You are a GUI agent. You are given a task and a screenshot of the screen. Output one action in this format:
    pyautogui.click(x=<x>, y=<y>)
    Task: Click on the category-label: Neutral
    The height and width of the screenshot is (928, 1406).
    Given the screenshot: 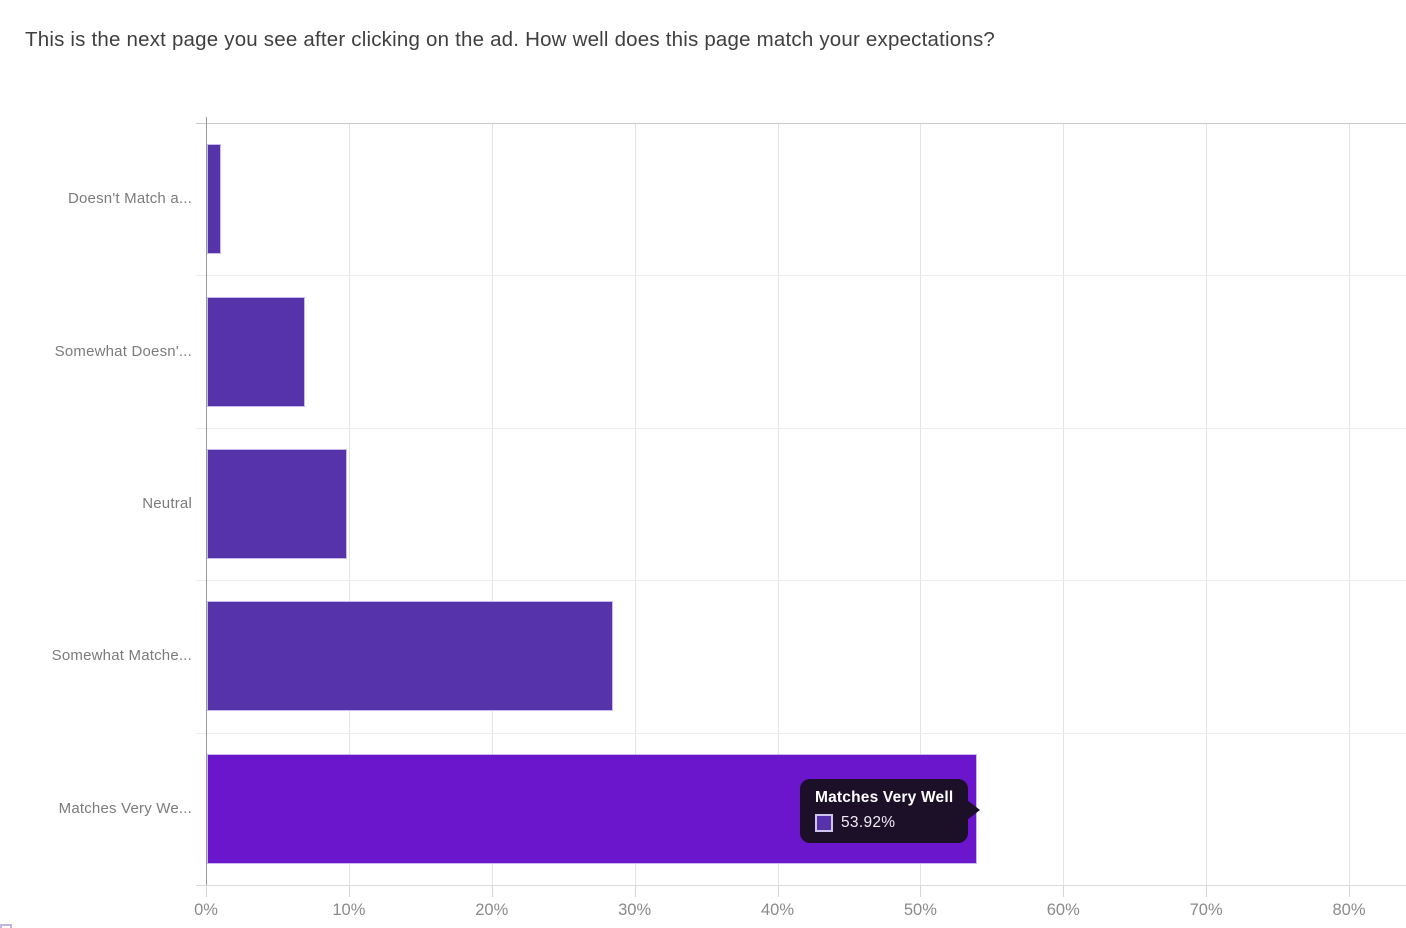 What is the action you would take?
    pyautogui.click(x=167, y=503)
    